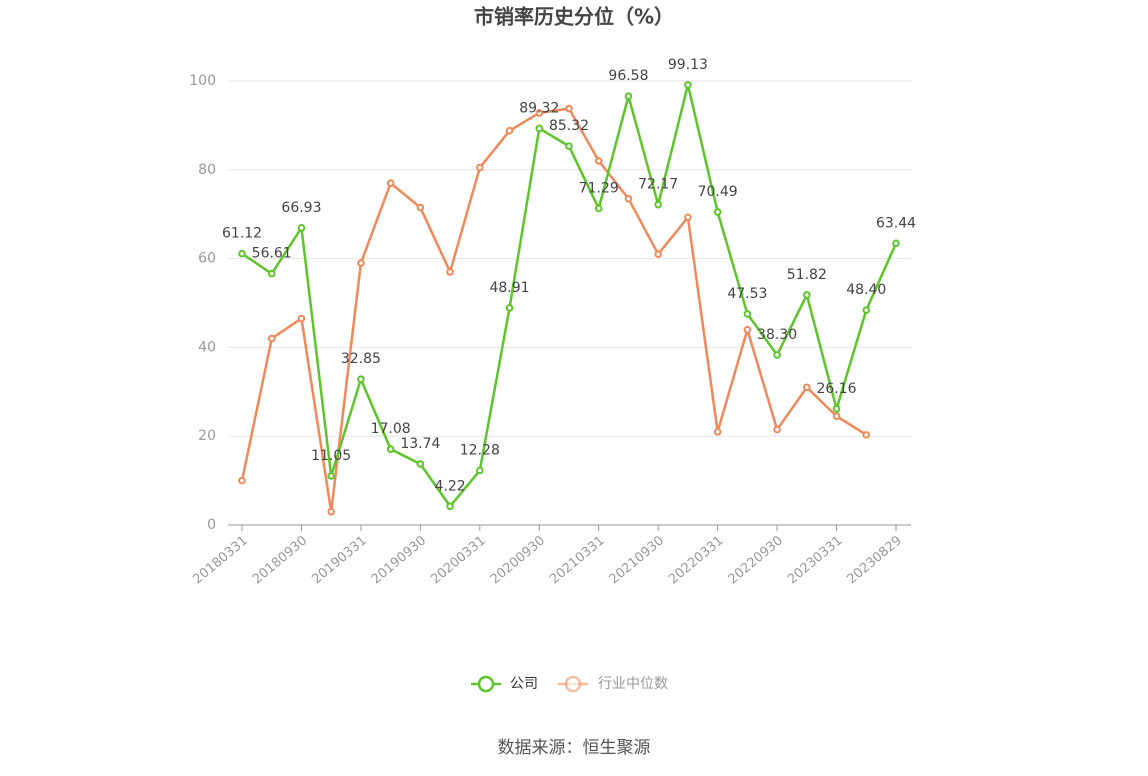 Image resolution: width=1148 pixels, height=776 pixels. Describe the element at coordinates (836, 389) in the screenshot. I see `data-label: 26.16` at that location.